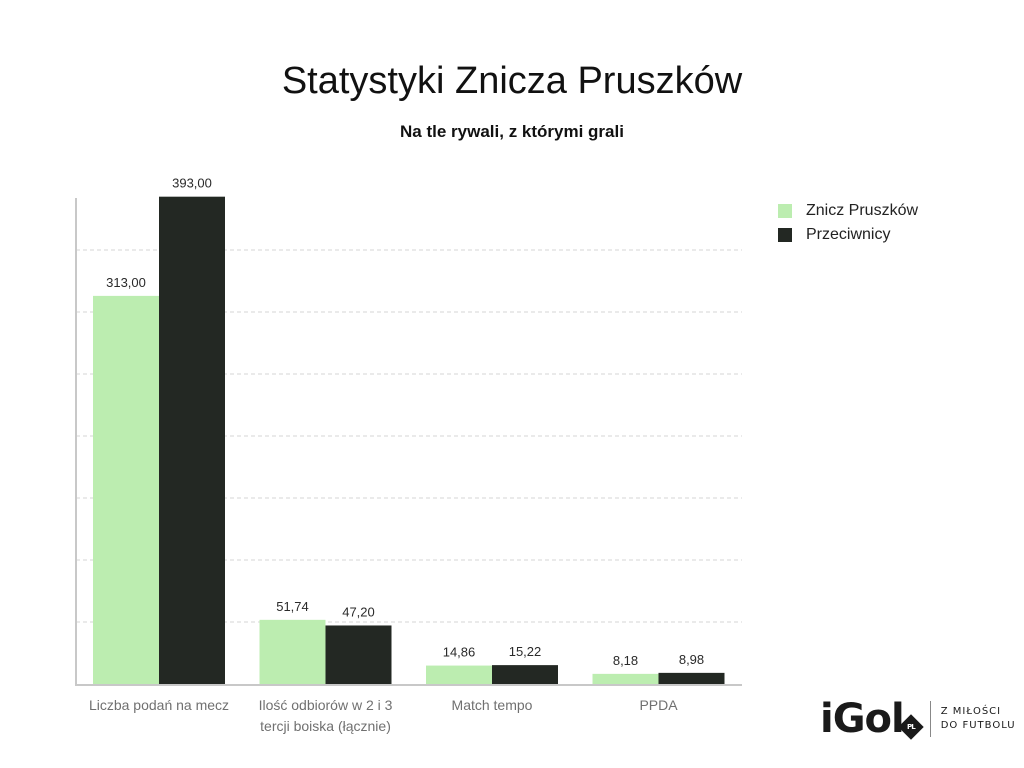 Image resolution: width=1024 pixels, height=768 pixels. What do you see at coordinates (978, 725) in the screenshot?
I see `logo-tagline-line-2: DO FUTBOLU` at bounding box center [978, 725].